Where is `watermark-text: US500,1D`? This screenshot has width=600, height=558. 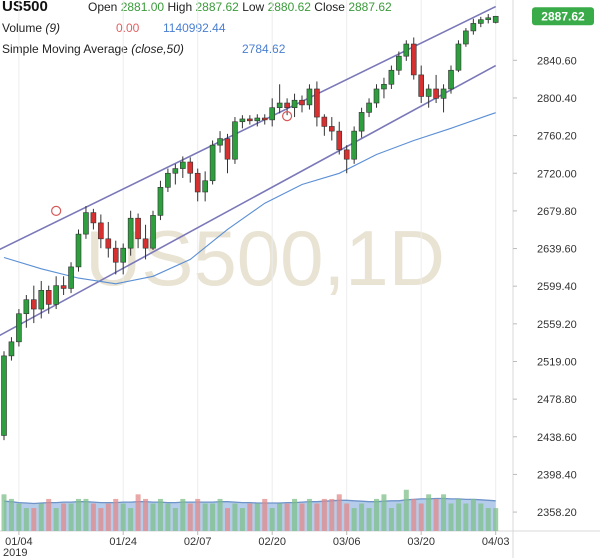 watermark-text: US500,1D is located at coordinates (265, 258).